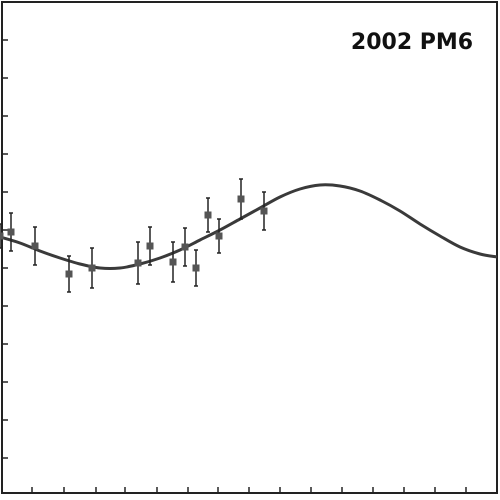 The image size is (500, 500). Describe the element at coordinates (412, 42) in the screenshot. I see `chart-title: 2002 PM6` at that location.